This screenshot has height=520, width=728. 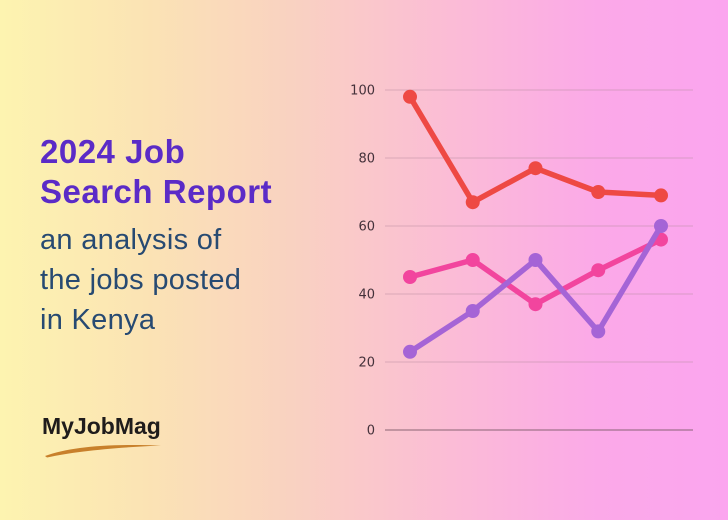 What do you see at coordinates (103, 451) in the screenshot?
I see `logo-swoosh-icon` at bounding box center [103, 451].